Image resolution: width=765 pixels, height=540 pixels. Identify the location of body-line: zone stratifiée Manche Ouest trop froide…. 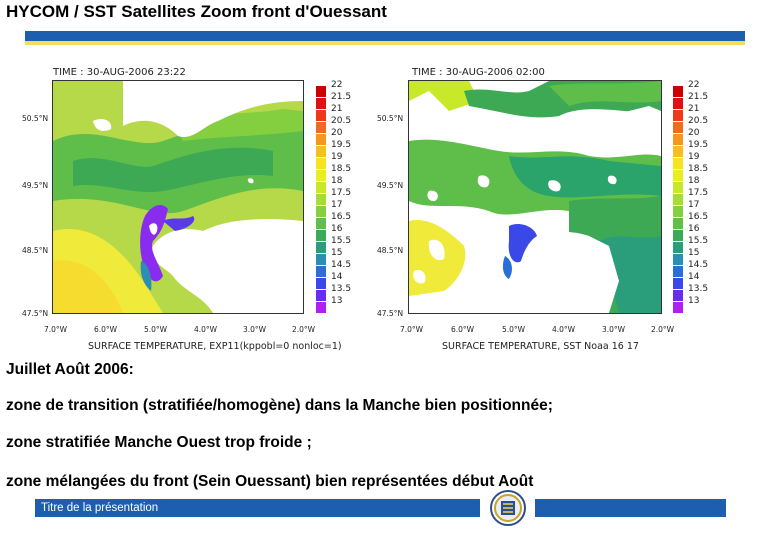
(159, 442).